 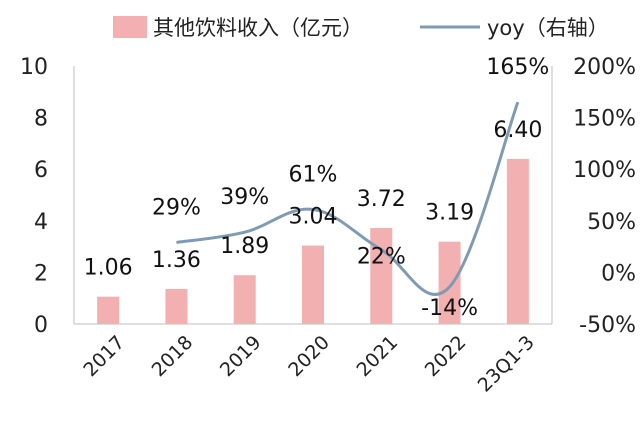 I want to click on yoy-value-label: 29%, so click(x=176, y=207).